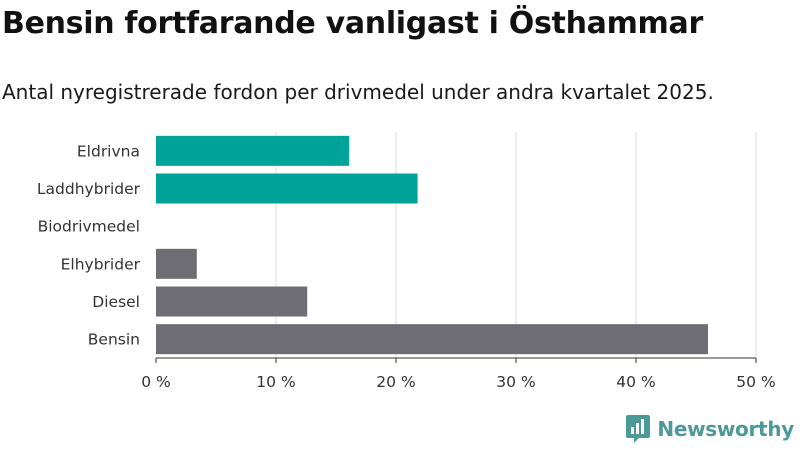 The width and height of the screenshot is (800, 450). Describe the element at coordinates (108, 151) in the screenshot. I see `category-label-eldrivna: Eldrivna` at that location.